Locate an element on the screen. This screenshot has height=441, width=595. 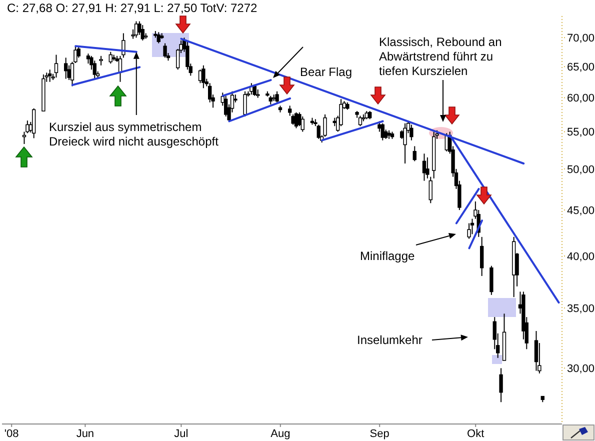
y-tick-label: 40,00 is located at coordinates (581, 256).